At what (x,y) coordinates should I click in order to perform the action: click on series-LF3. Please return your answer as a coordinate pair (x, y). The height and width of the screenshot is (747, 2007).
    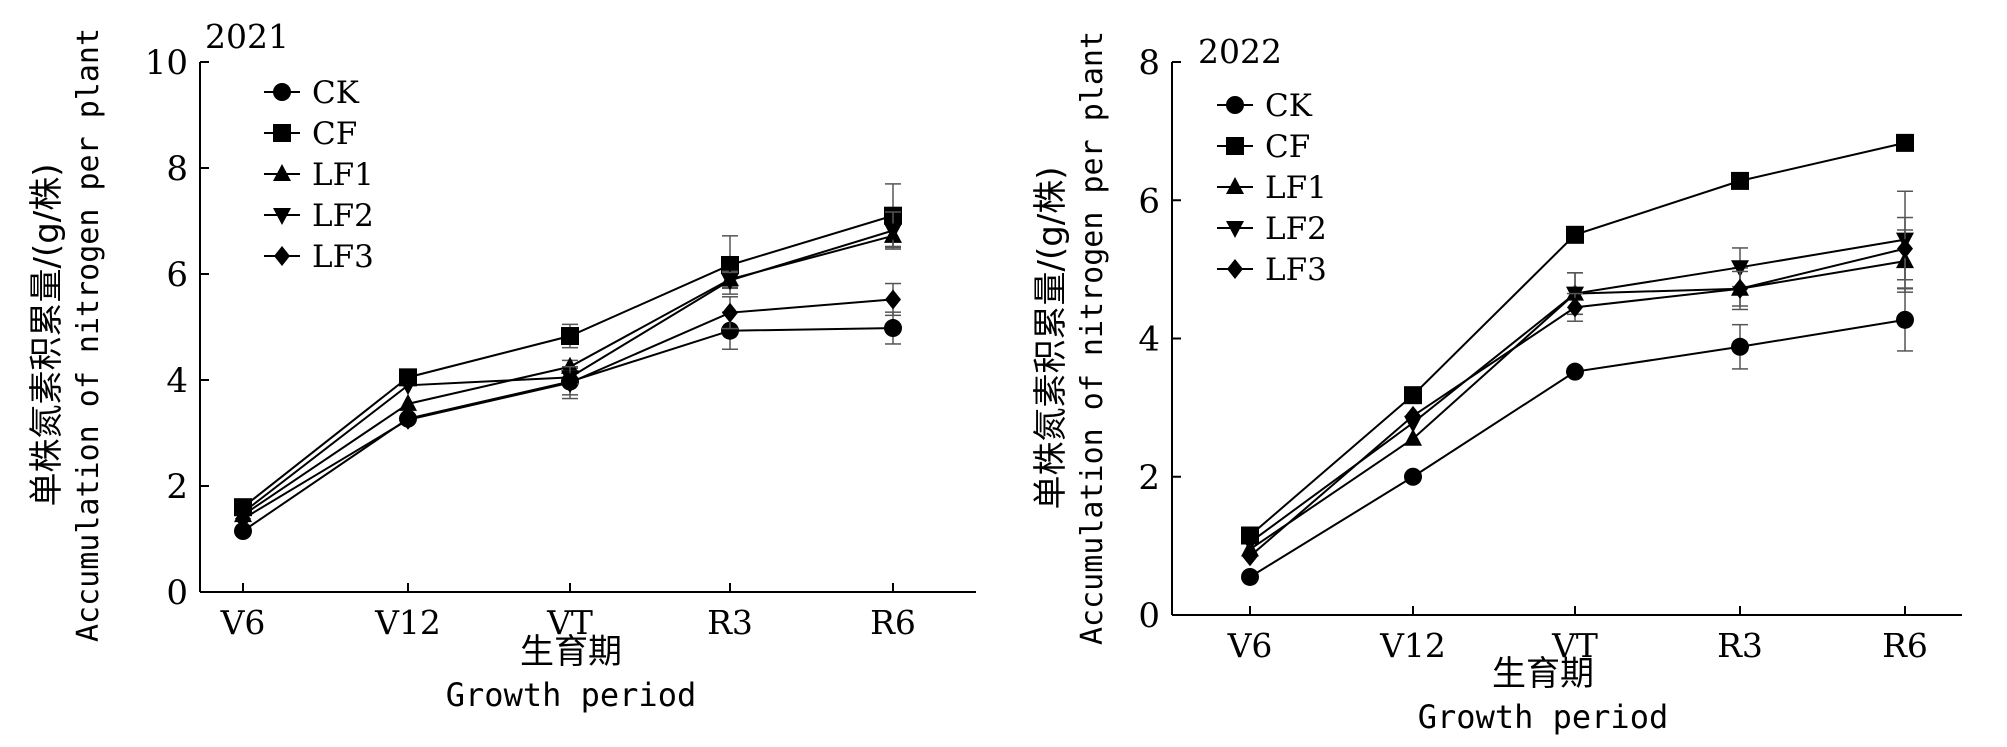
    Looking at the image, I should click on (568, 405).